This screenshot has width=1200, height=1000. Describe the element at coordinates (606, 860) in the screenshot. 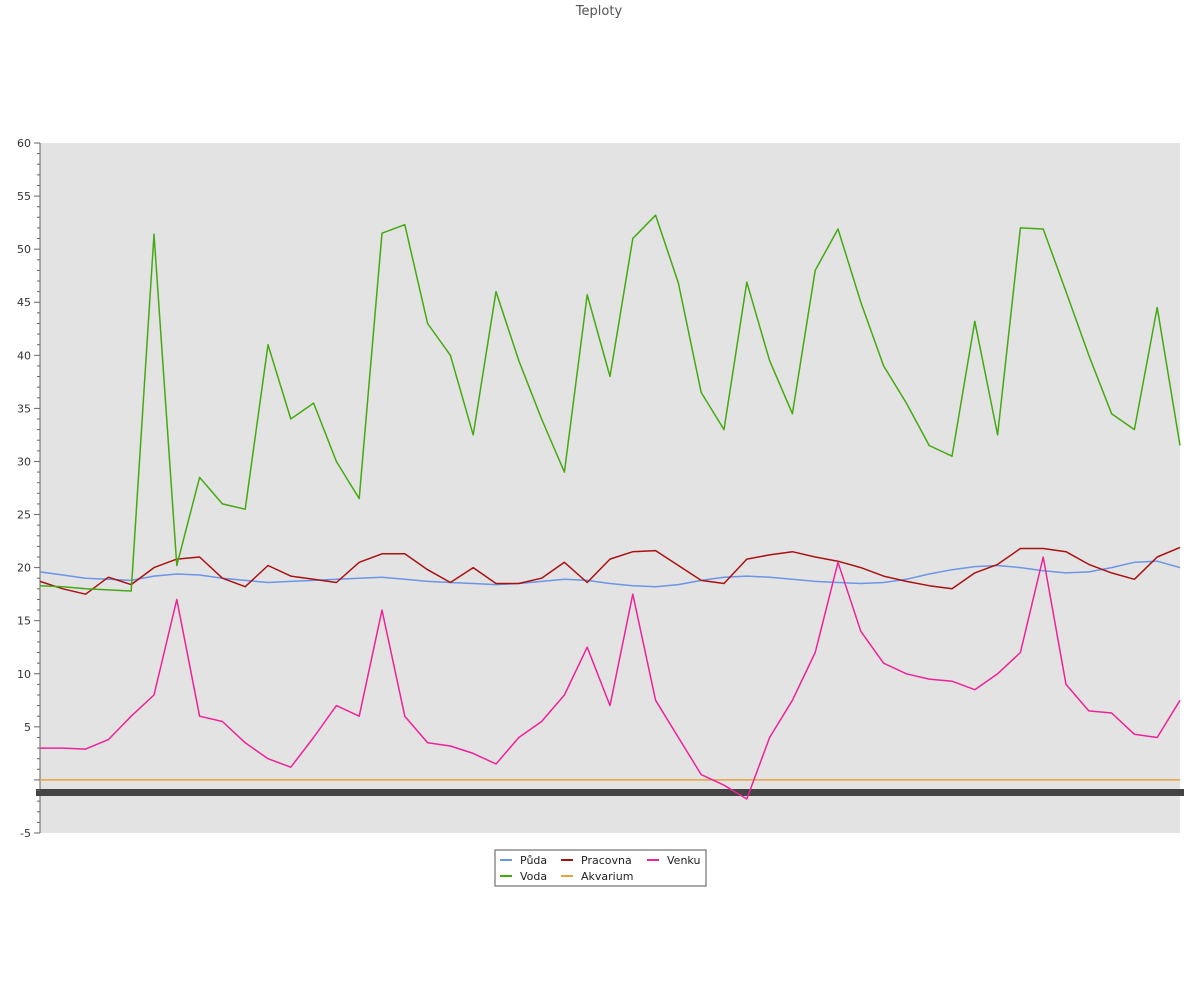

I see `legend-label: Pracovna` at that location.